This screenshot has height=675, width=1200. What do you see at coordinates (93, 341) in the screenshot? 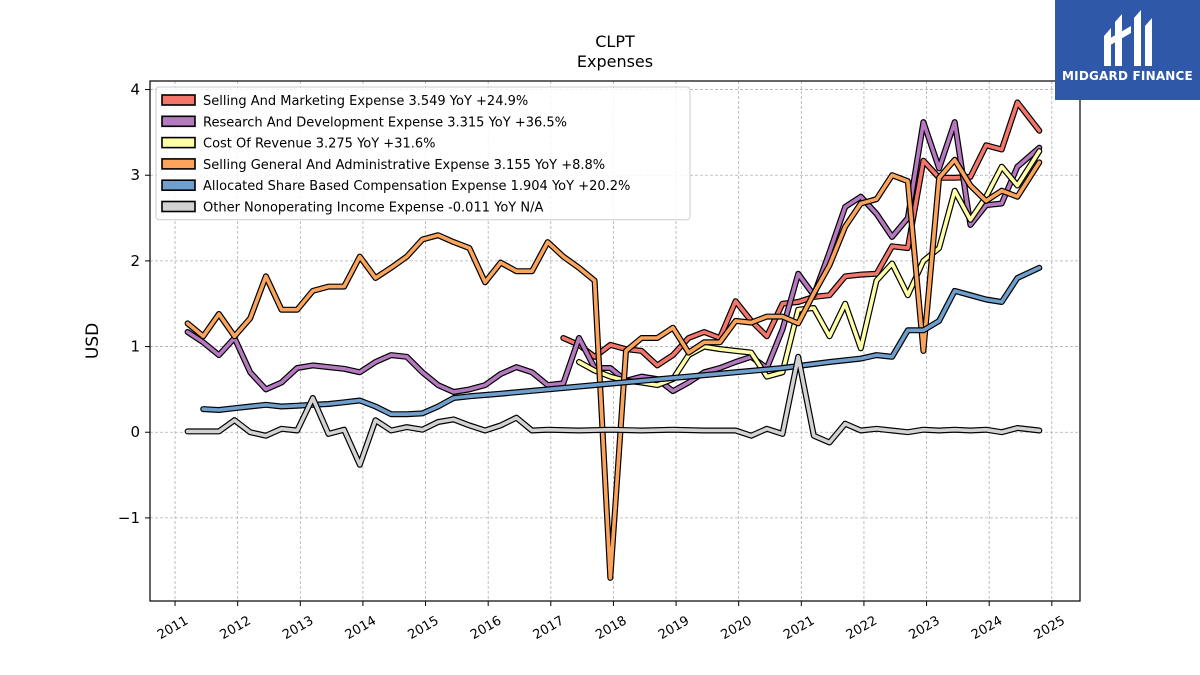
I see `y-axis-label: USD` at bounding box center [93, 341].